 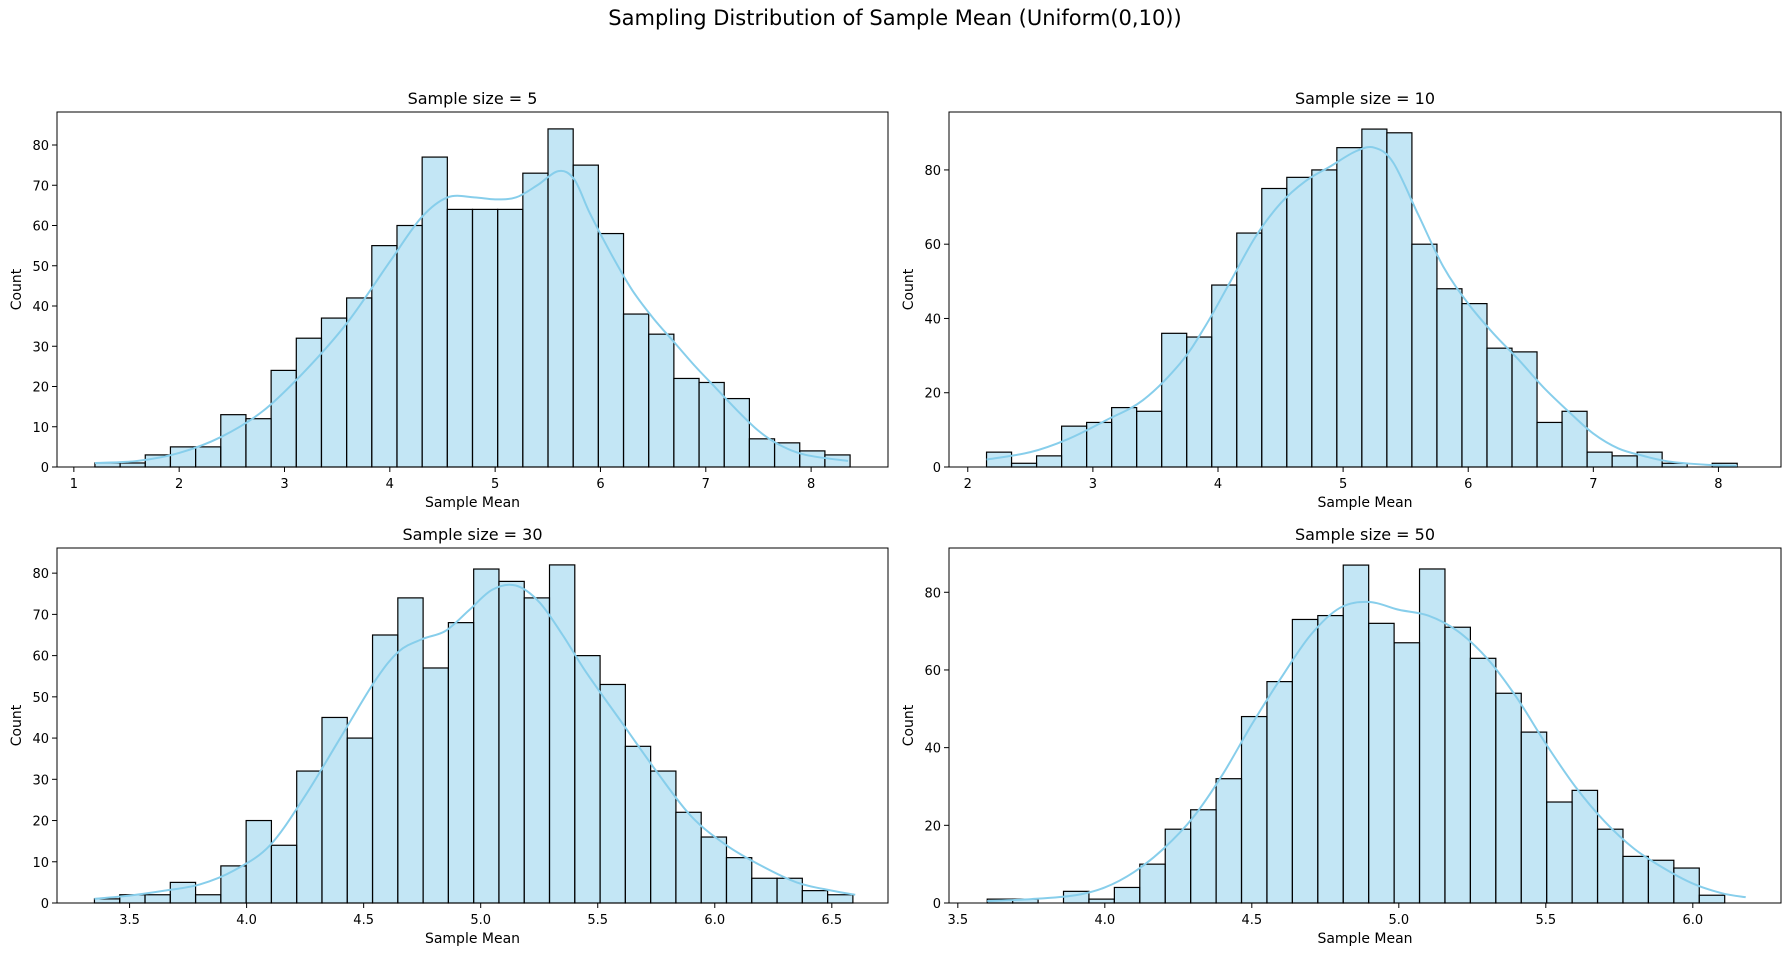 I want to click on x-tick-label: 5, so click(x=495, y=484).